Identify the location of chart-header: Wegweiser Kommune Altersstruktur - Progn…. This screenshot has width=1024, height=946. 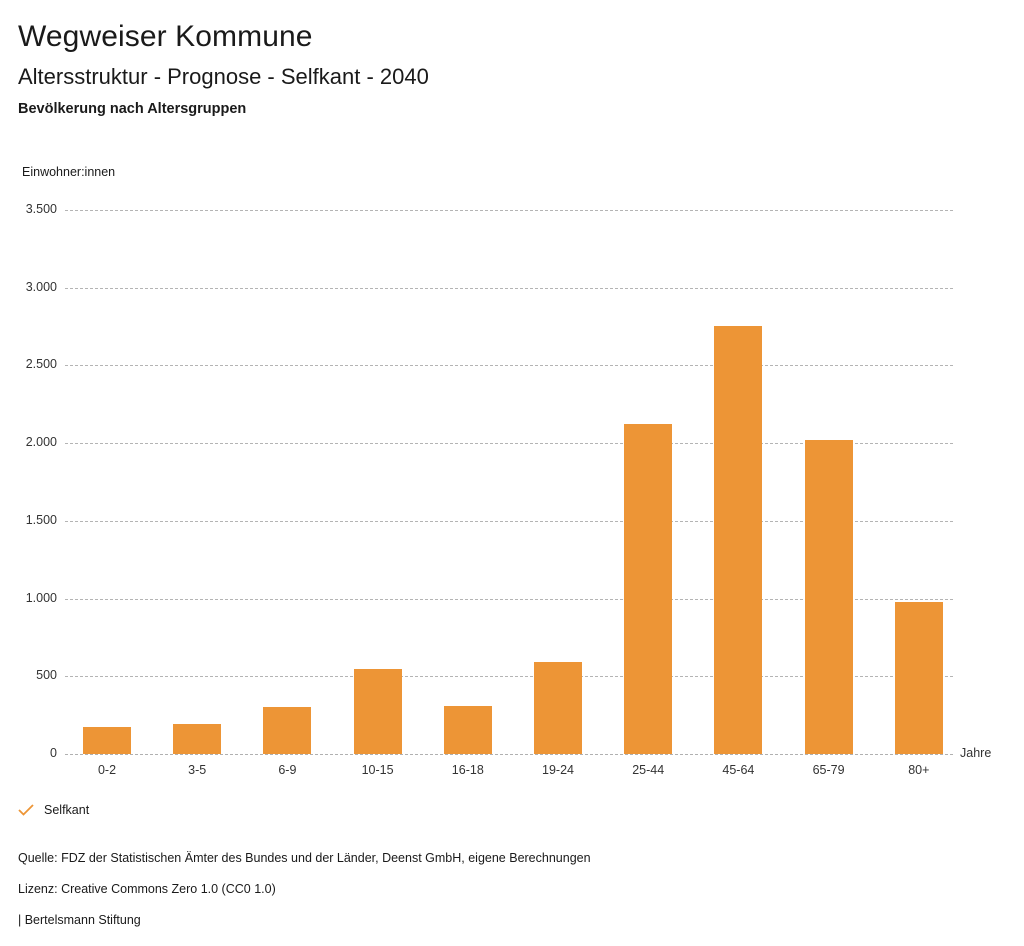
(513, 59).